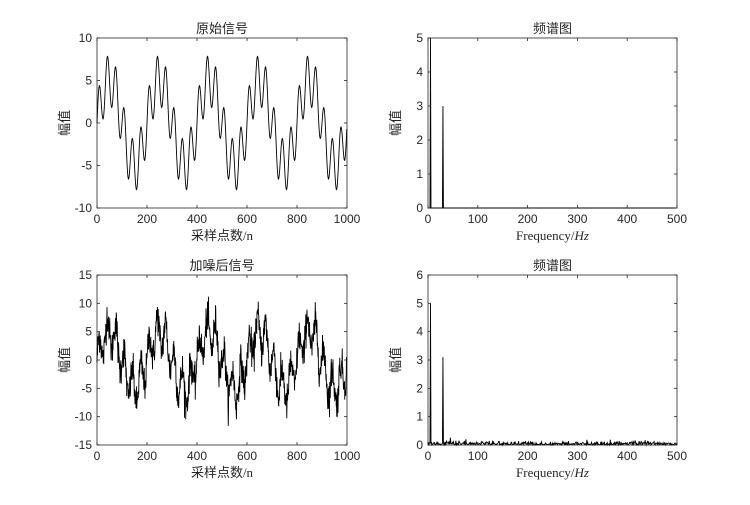  Describe the element at coordinates (86, 275) in the screenshot. I see `y-tick-label: 15` at that location.